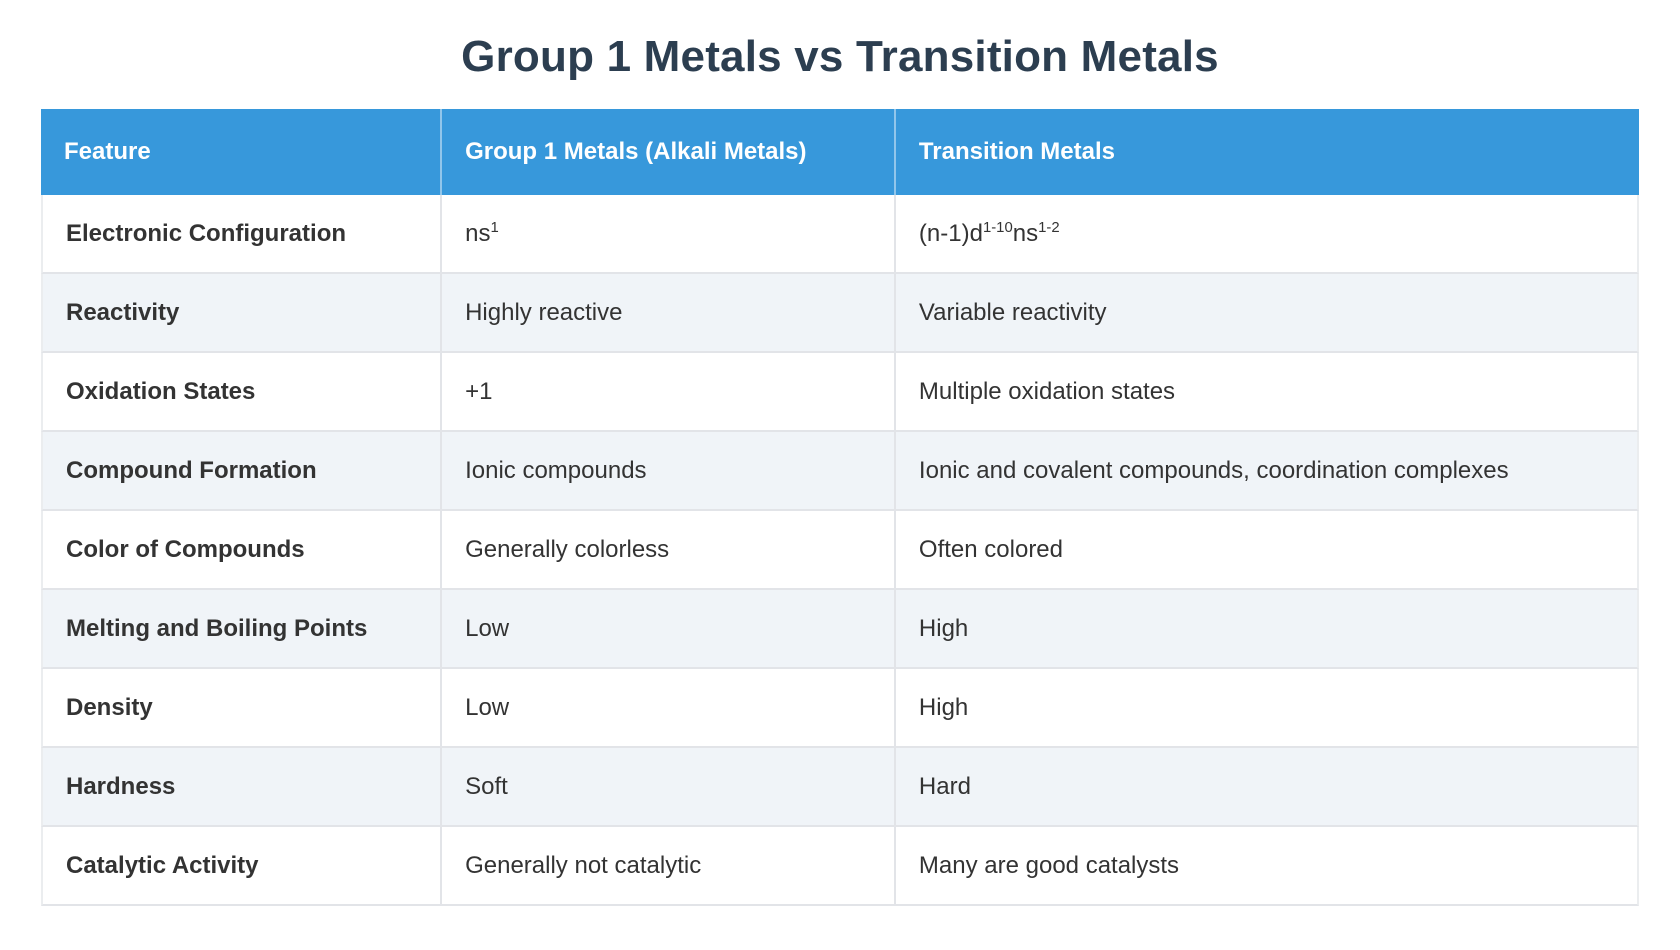 Image resolution: width=1680 pixels, height=950 pixels. What do you see at coordinates (242, 629) in the screenshot?
I see `feature-cell: Melting and Boiling Points` at bounding box center [242, 629].